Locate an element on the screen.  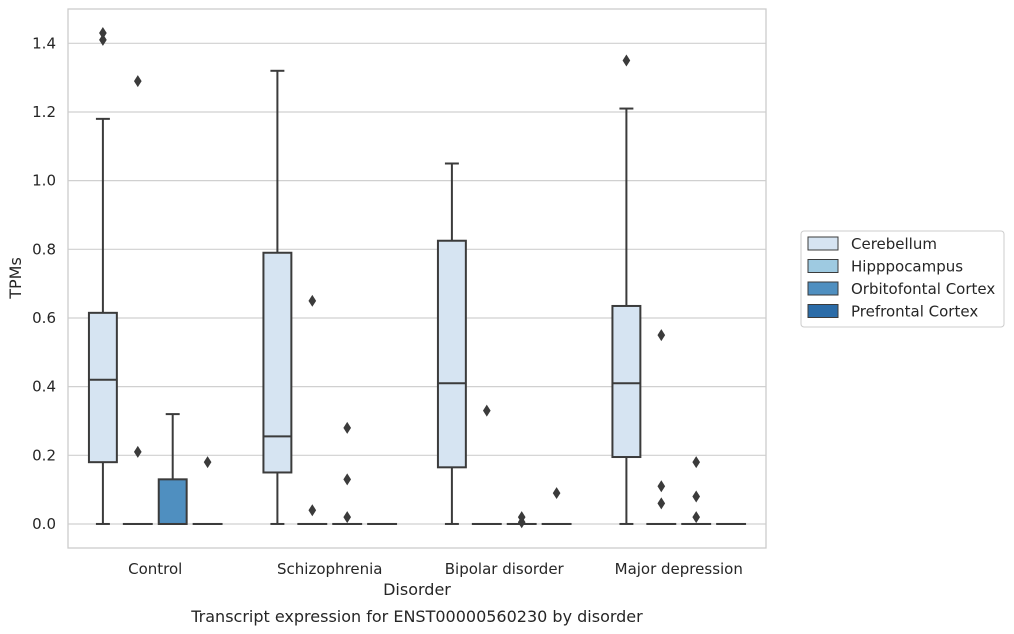
x-tick-label: Major depression is located at coordinates (679, 569).